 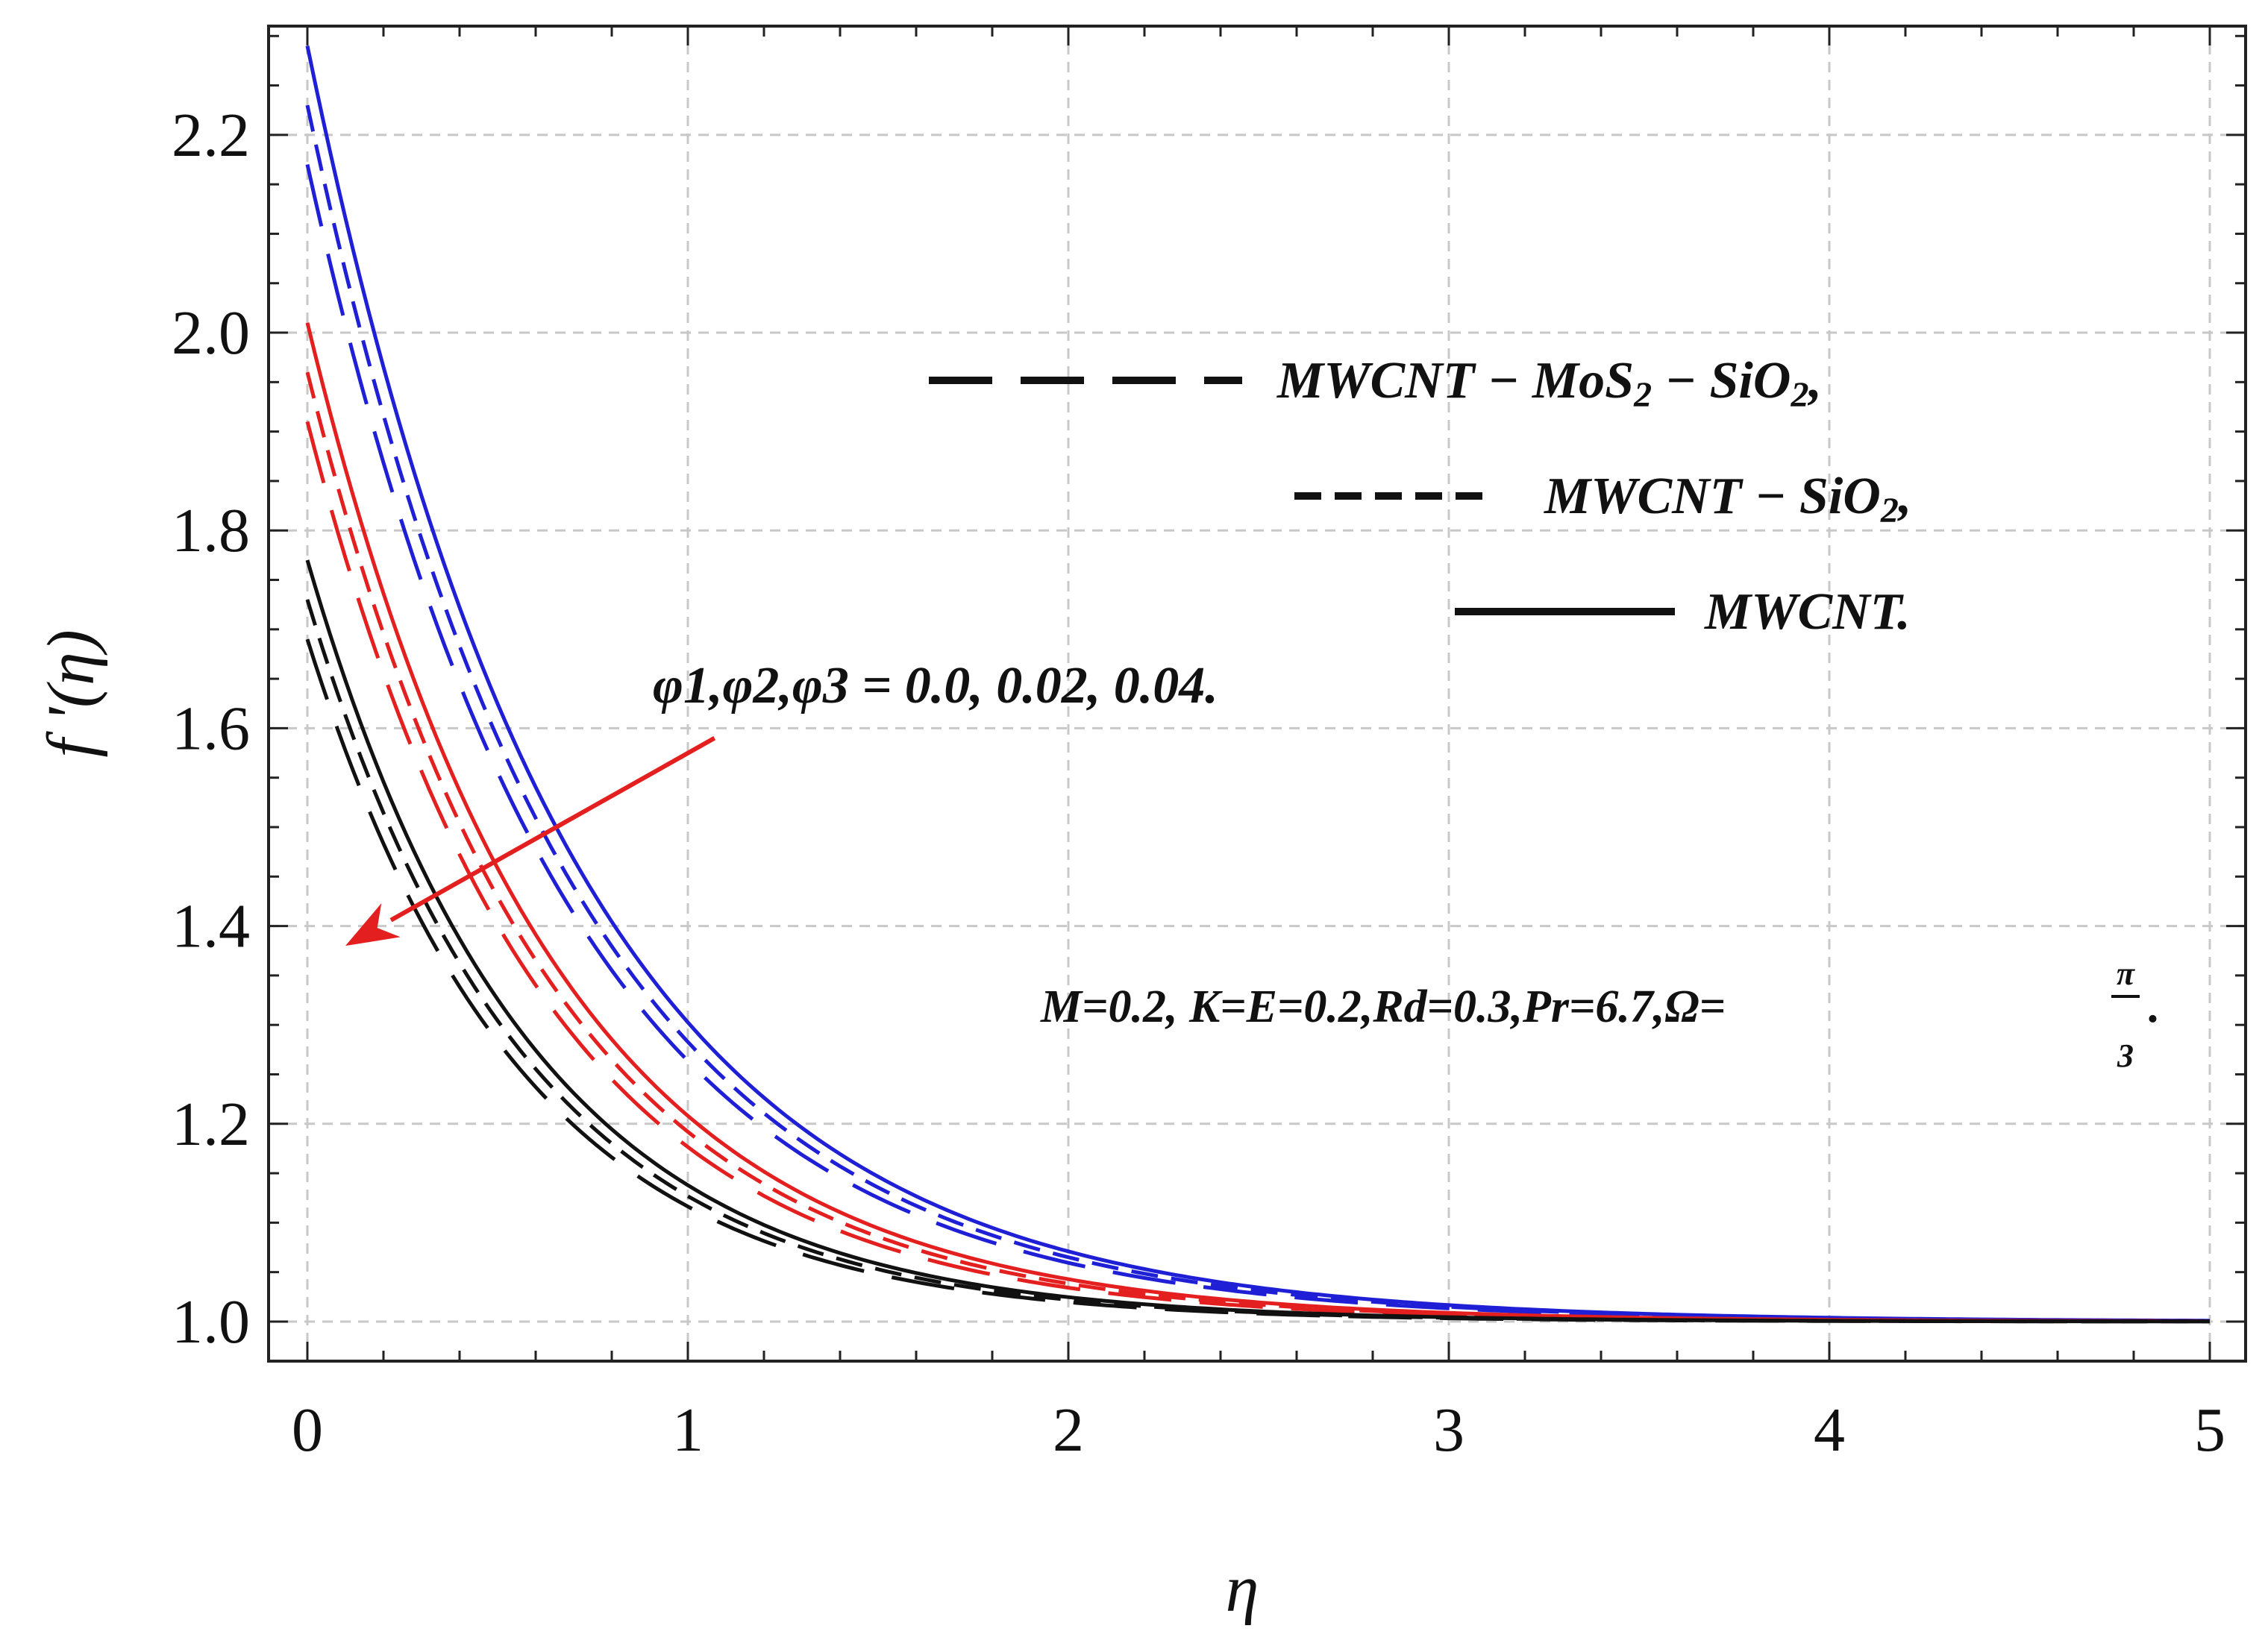 I want to click on x-tick-label-0: 0, so click(x=307, y=1430).